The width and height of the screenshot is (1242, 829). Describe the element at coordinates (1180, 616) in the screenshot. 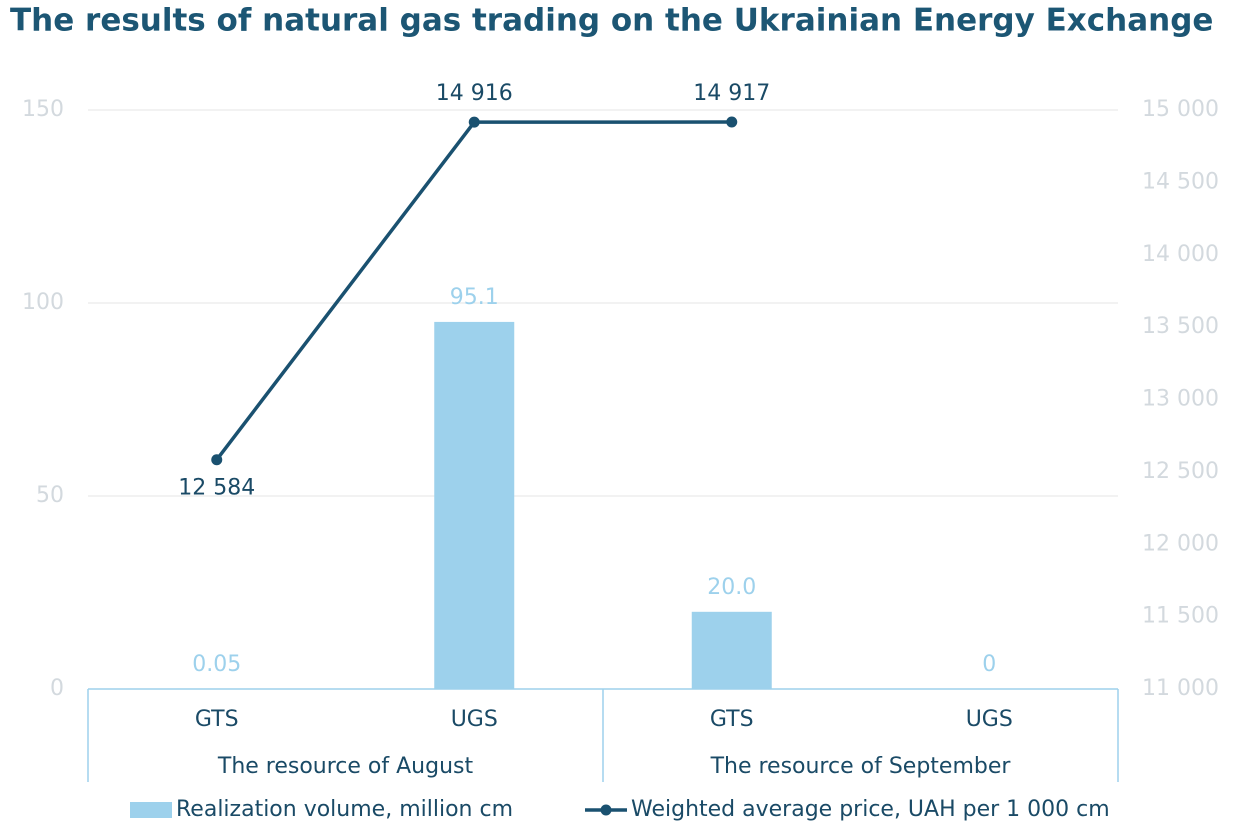

I see `y2-tick-label: 11 500` at that location.